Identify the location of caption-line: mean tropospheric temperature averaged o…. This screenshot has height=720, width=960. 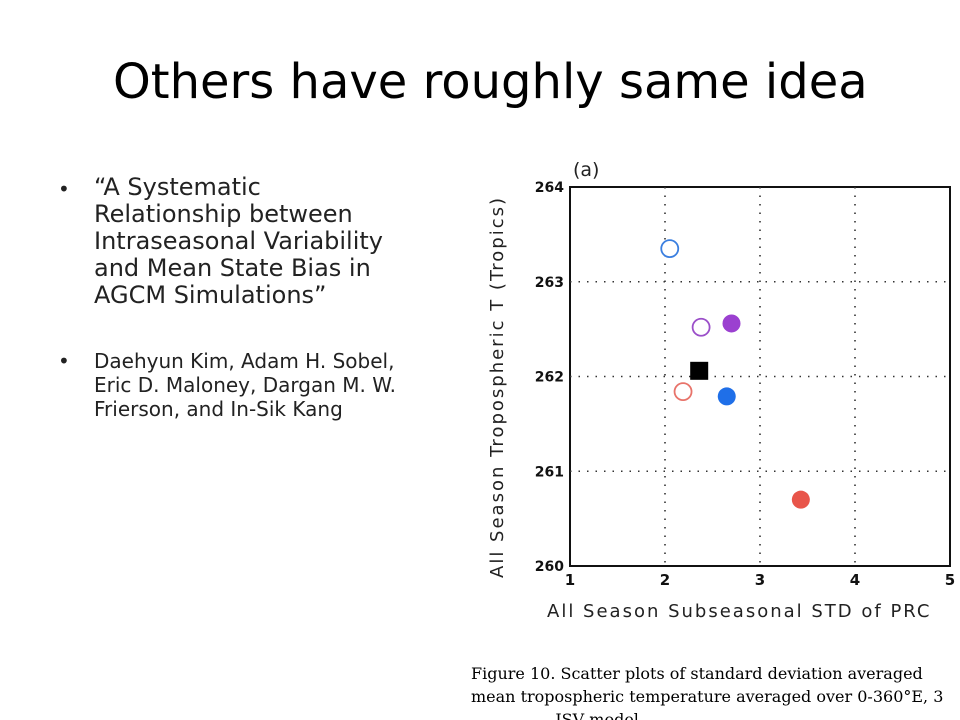
(707, 696).